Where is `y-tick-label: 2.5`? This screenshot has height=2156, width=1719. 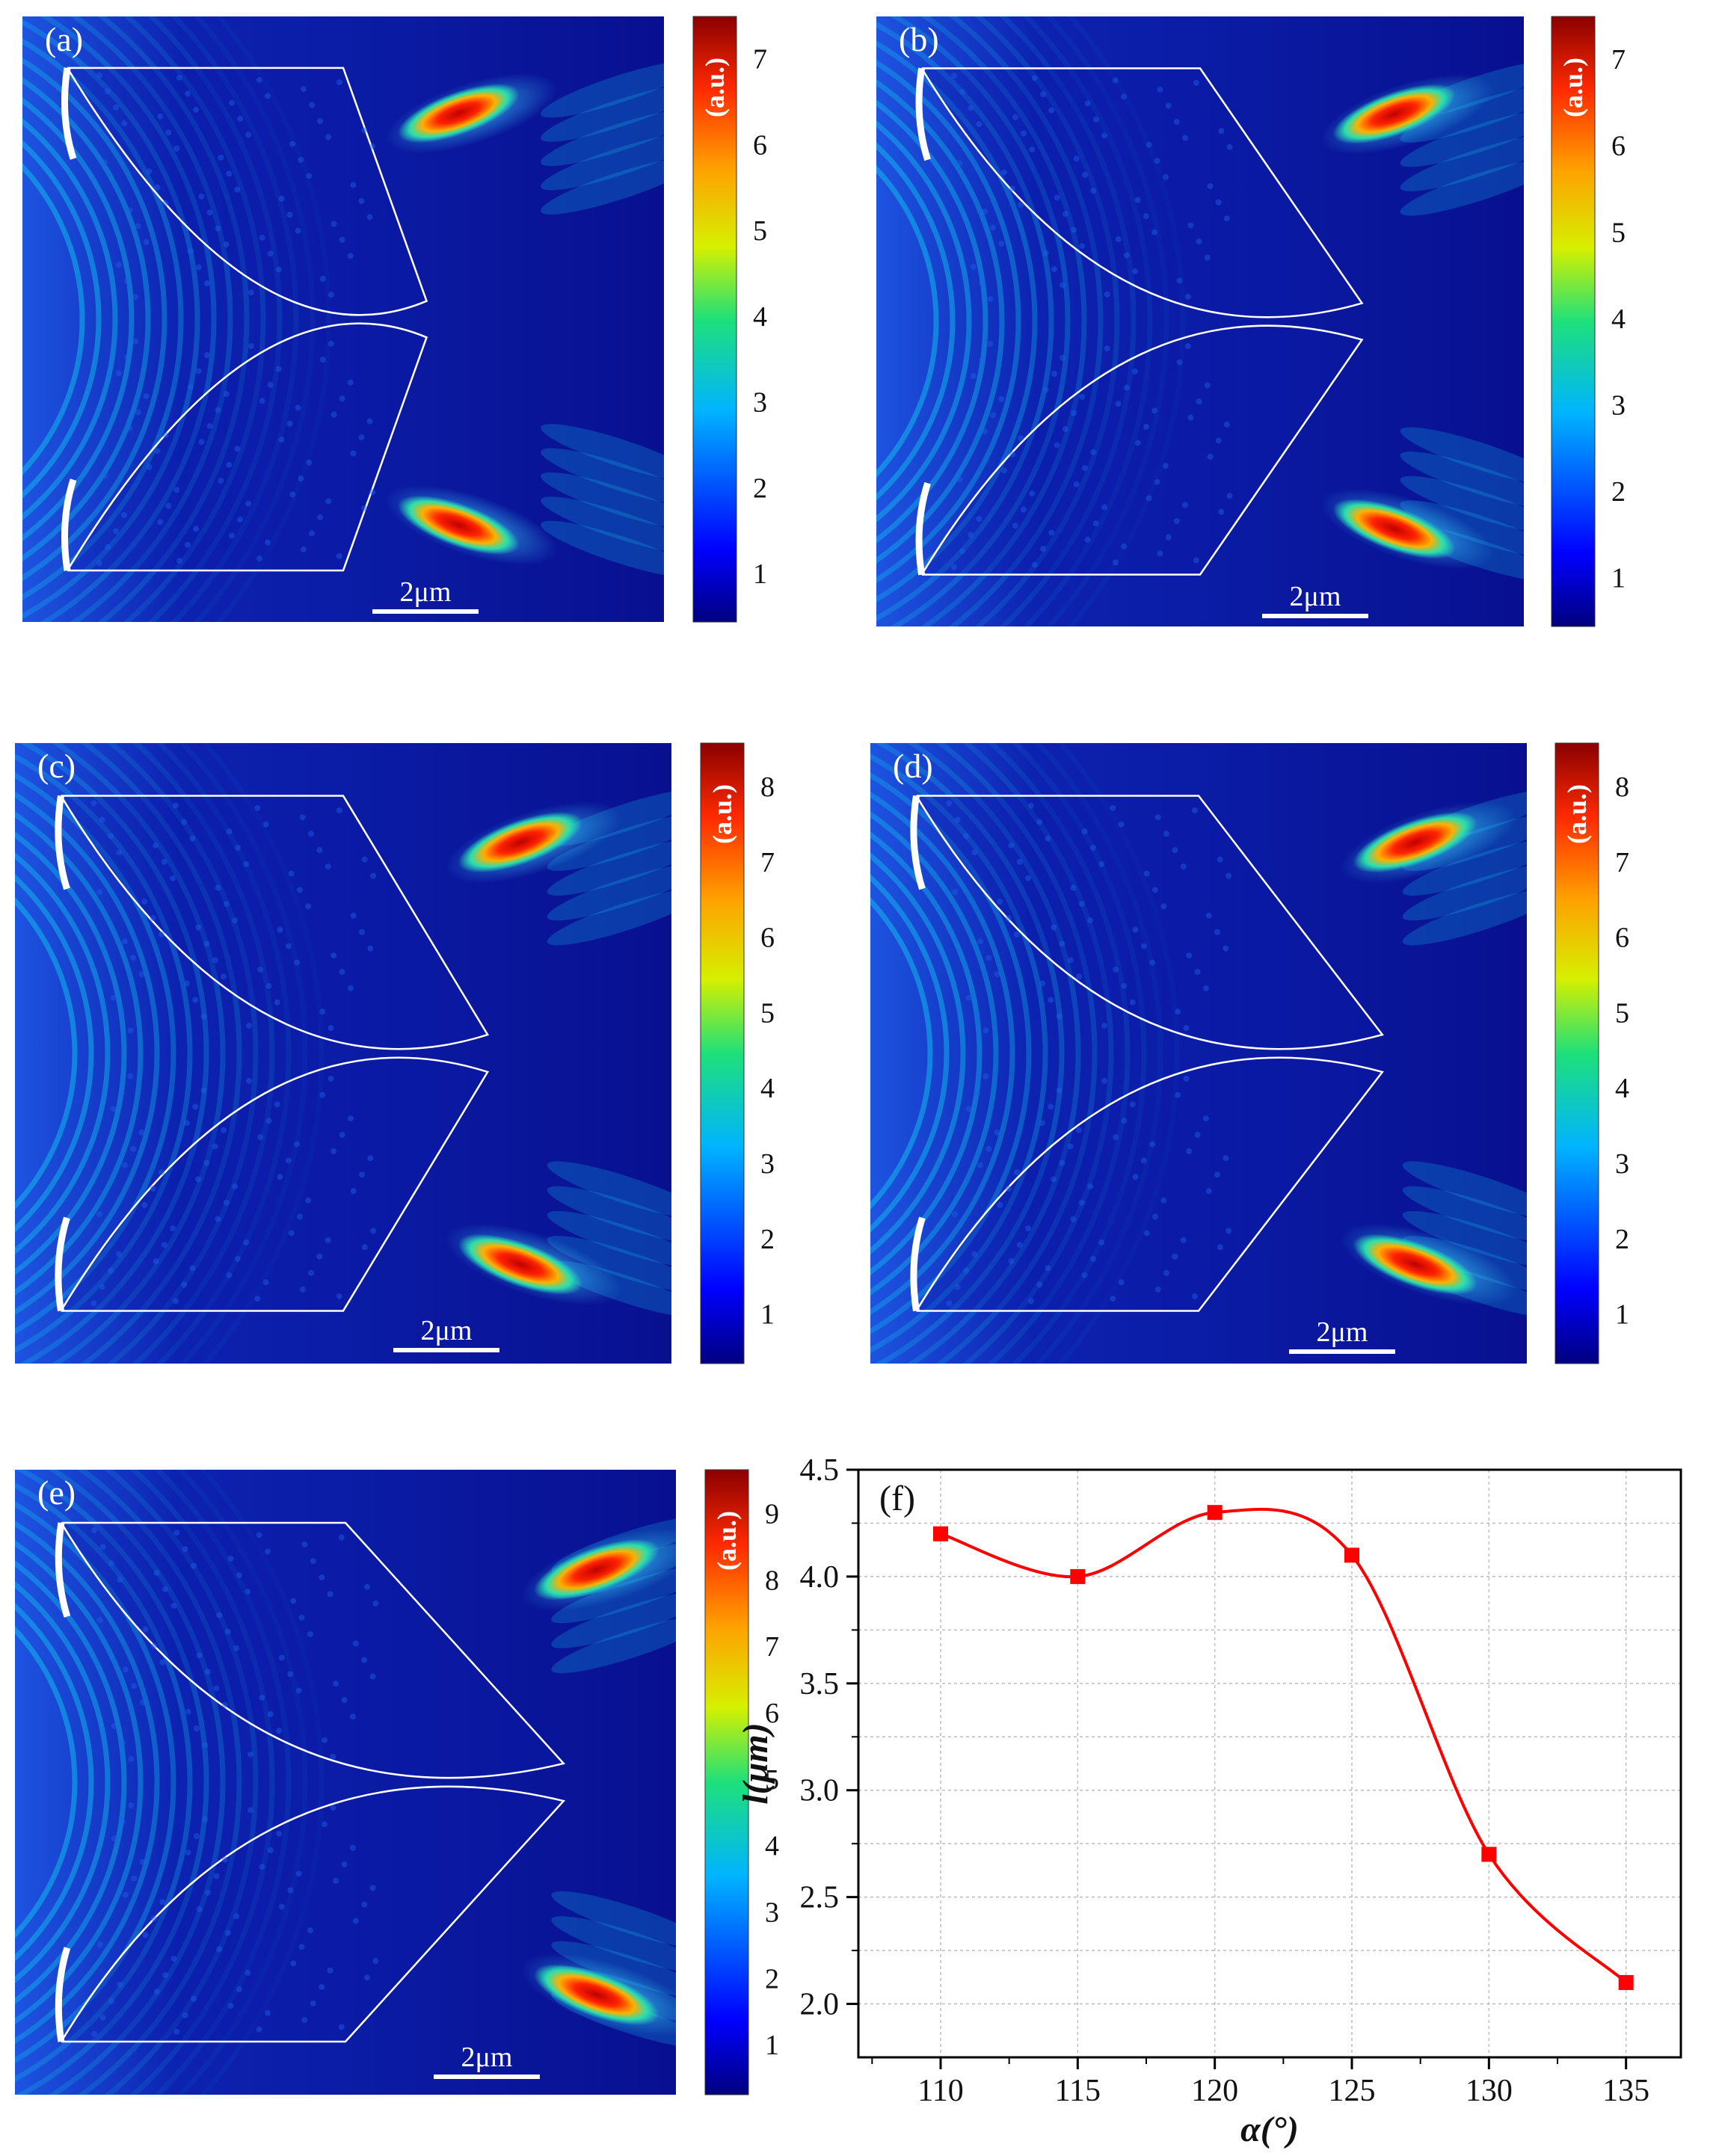
y-tick-label: 2.5 is located at coordinates (820, 1898).